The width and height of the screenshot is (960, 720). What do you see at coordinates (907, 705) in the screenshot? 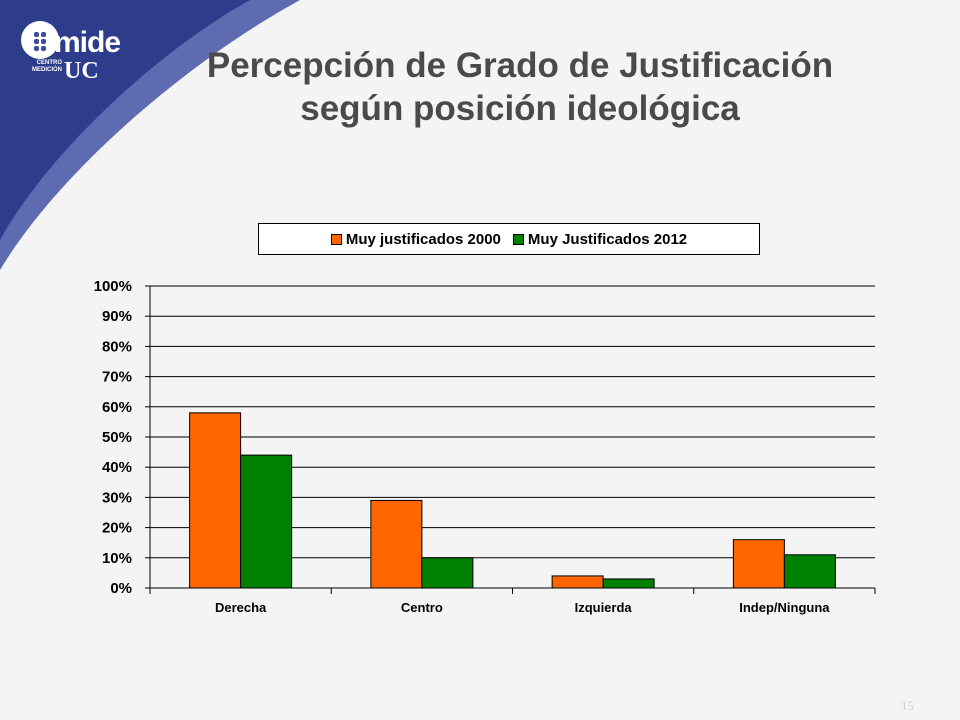
I see `page-number: 15` at bounding box center [907, 705].